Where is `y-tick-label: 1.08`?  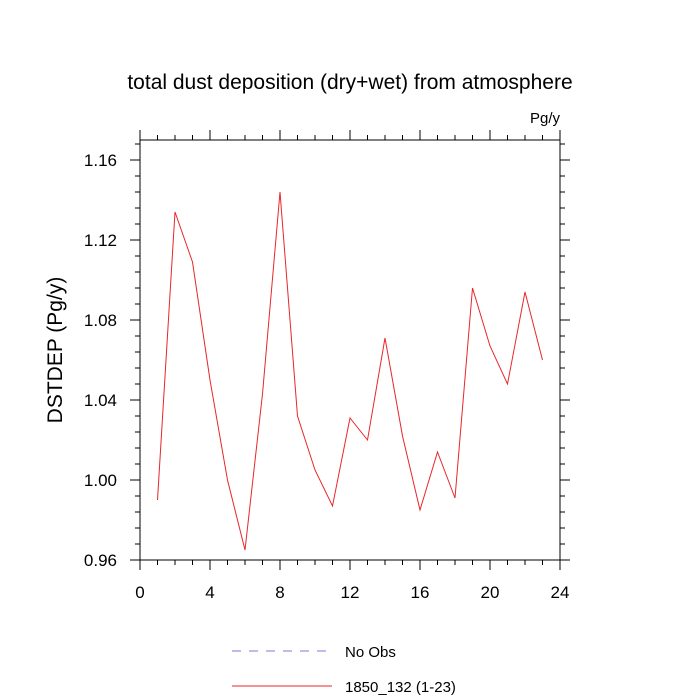 y-tick-label: 1.08 is located at coordinates (100, 320).